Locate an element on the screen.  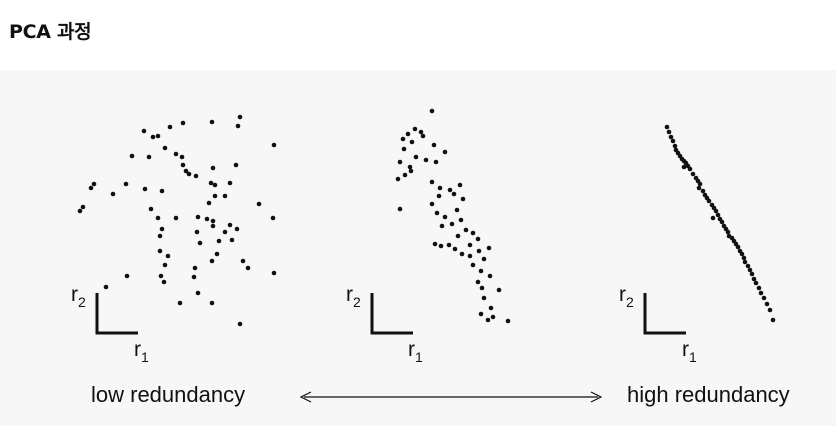
low-redundancy-caption: low redundancy is located at coordinates (168, 394).